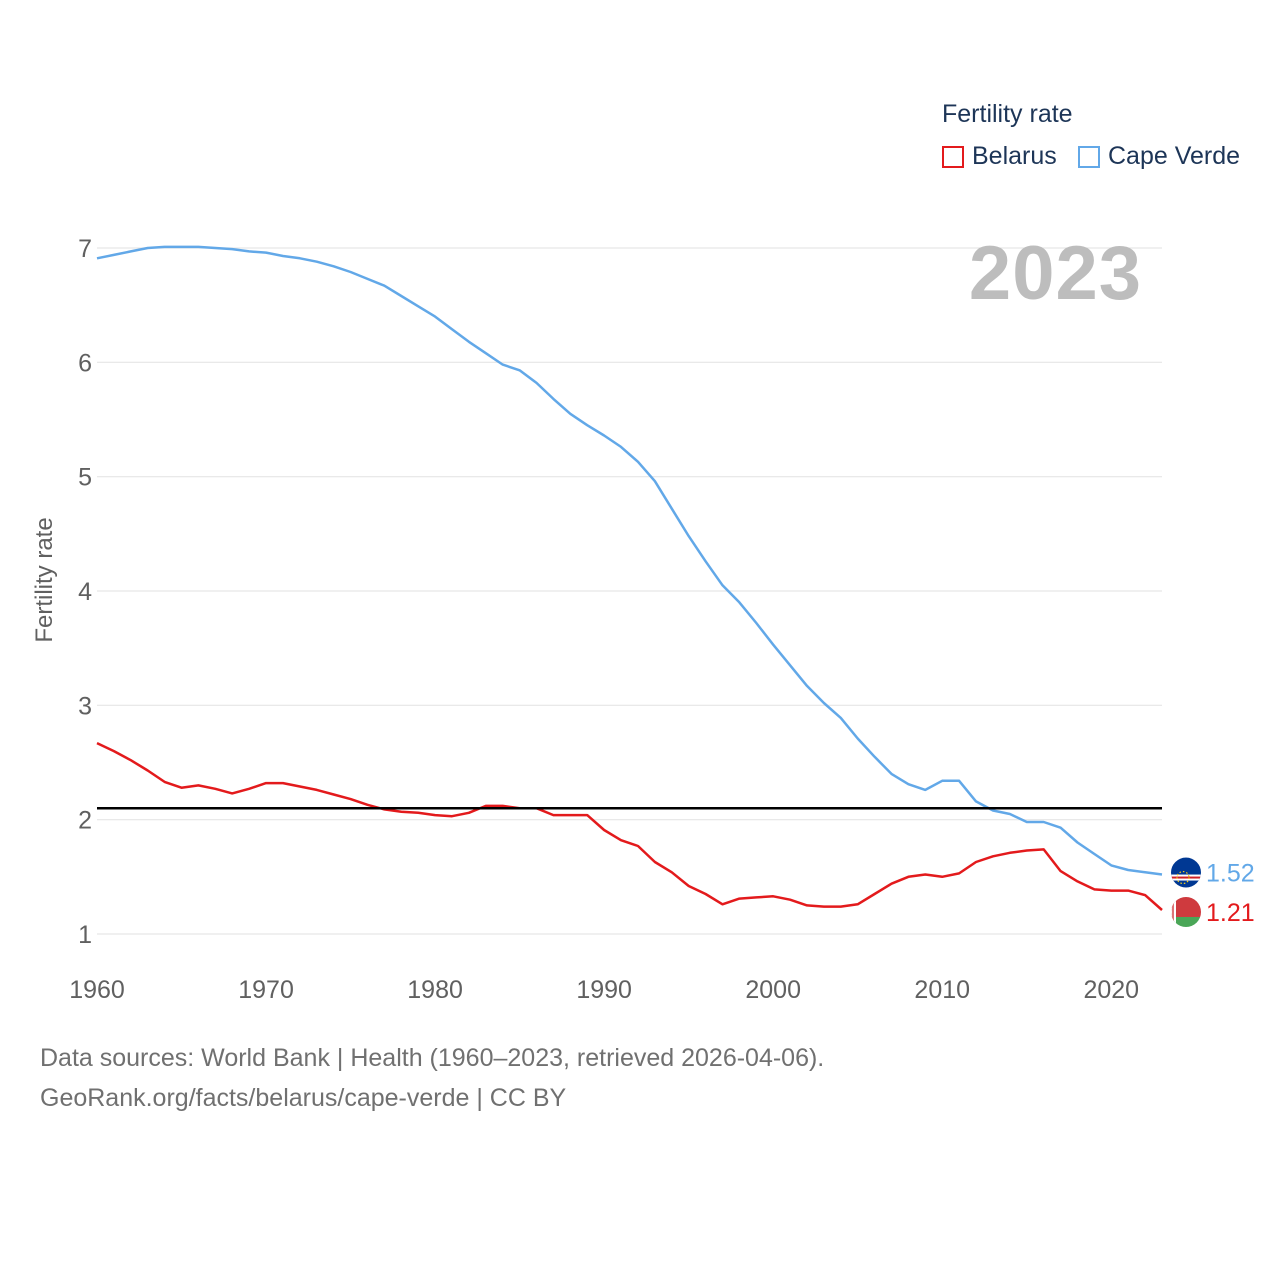  I want to click on y-tick-label: 4, so click(85, 592).